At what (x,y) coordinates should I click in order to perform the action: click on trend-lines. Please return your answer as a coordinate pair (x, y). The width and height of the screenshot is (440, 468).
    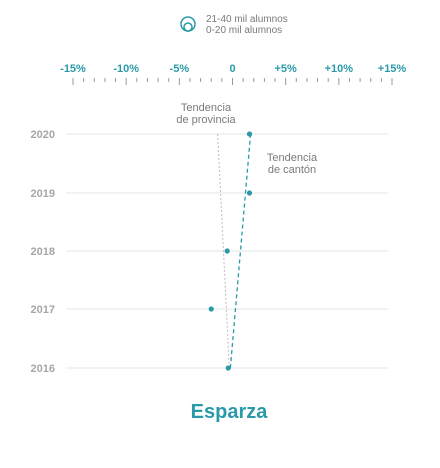
    Looking at the image, I should click on (234, 251).